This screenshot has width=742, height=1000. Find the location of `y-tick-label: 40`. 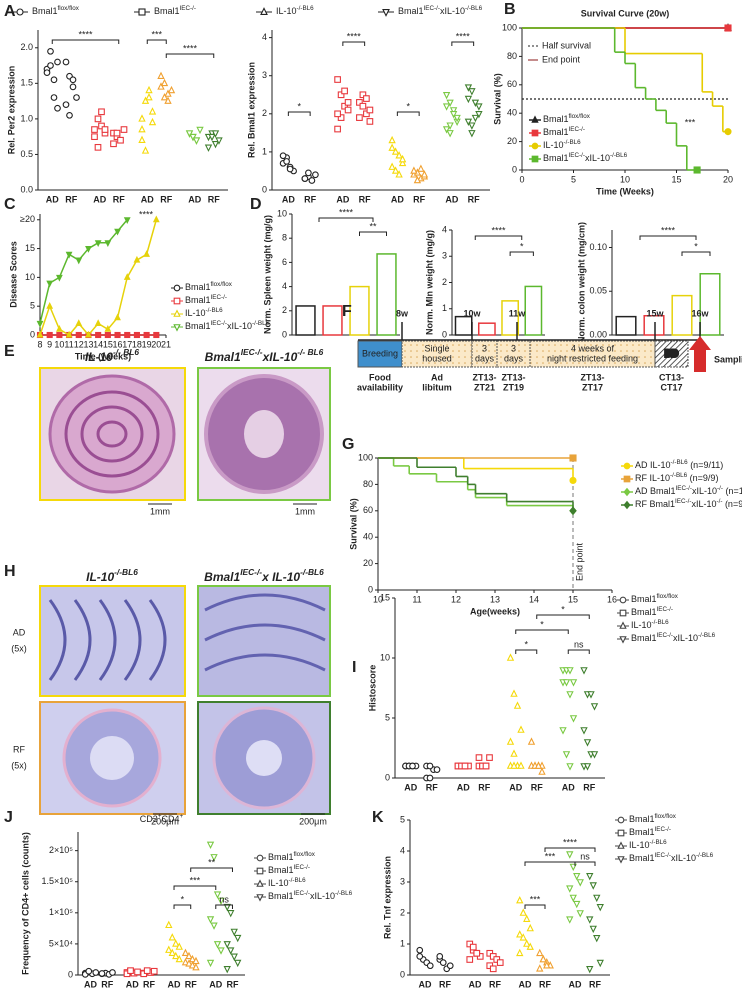

y-tick-label: 40 is located at coordinates (512, 113).